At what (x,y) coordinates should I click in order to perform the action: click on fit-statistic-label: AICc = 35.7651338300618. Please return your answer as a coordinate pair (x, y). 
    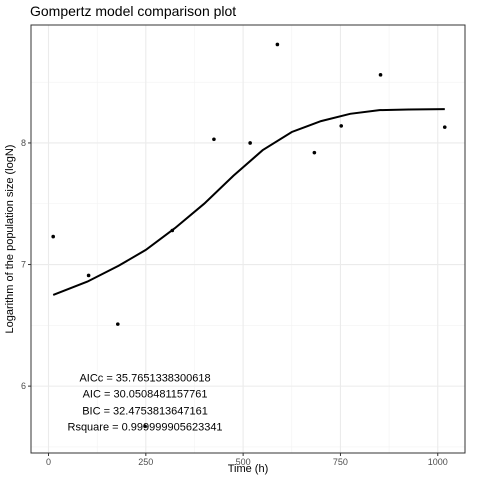
    Looking at the image, I should click on (144, 379).